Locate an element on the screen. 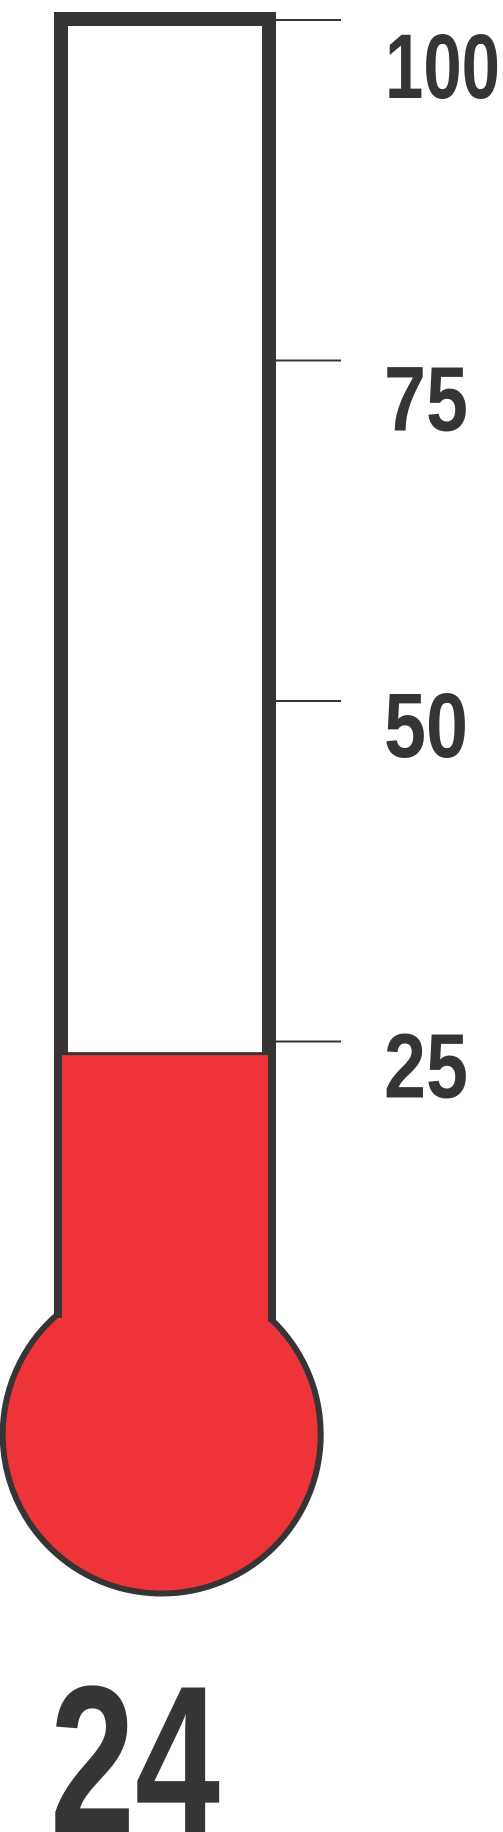 This screenshot has width=503, height=1832. bulb-seam-cover is located at coordinates (166, 1059).